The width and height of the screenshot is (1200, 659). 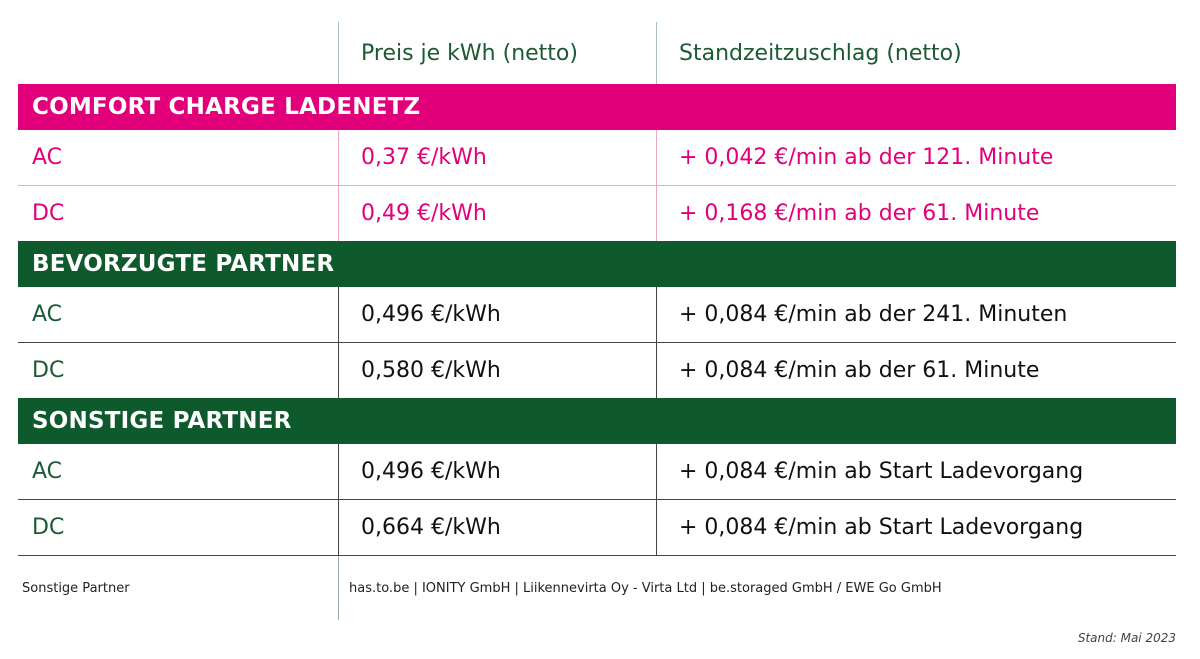 I want to click on fee-cell: + 0,084 €/min ab der 241. Minuten, so click(x=916, y=314).